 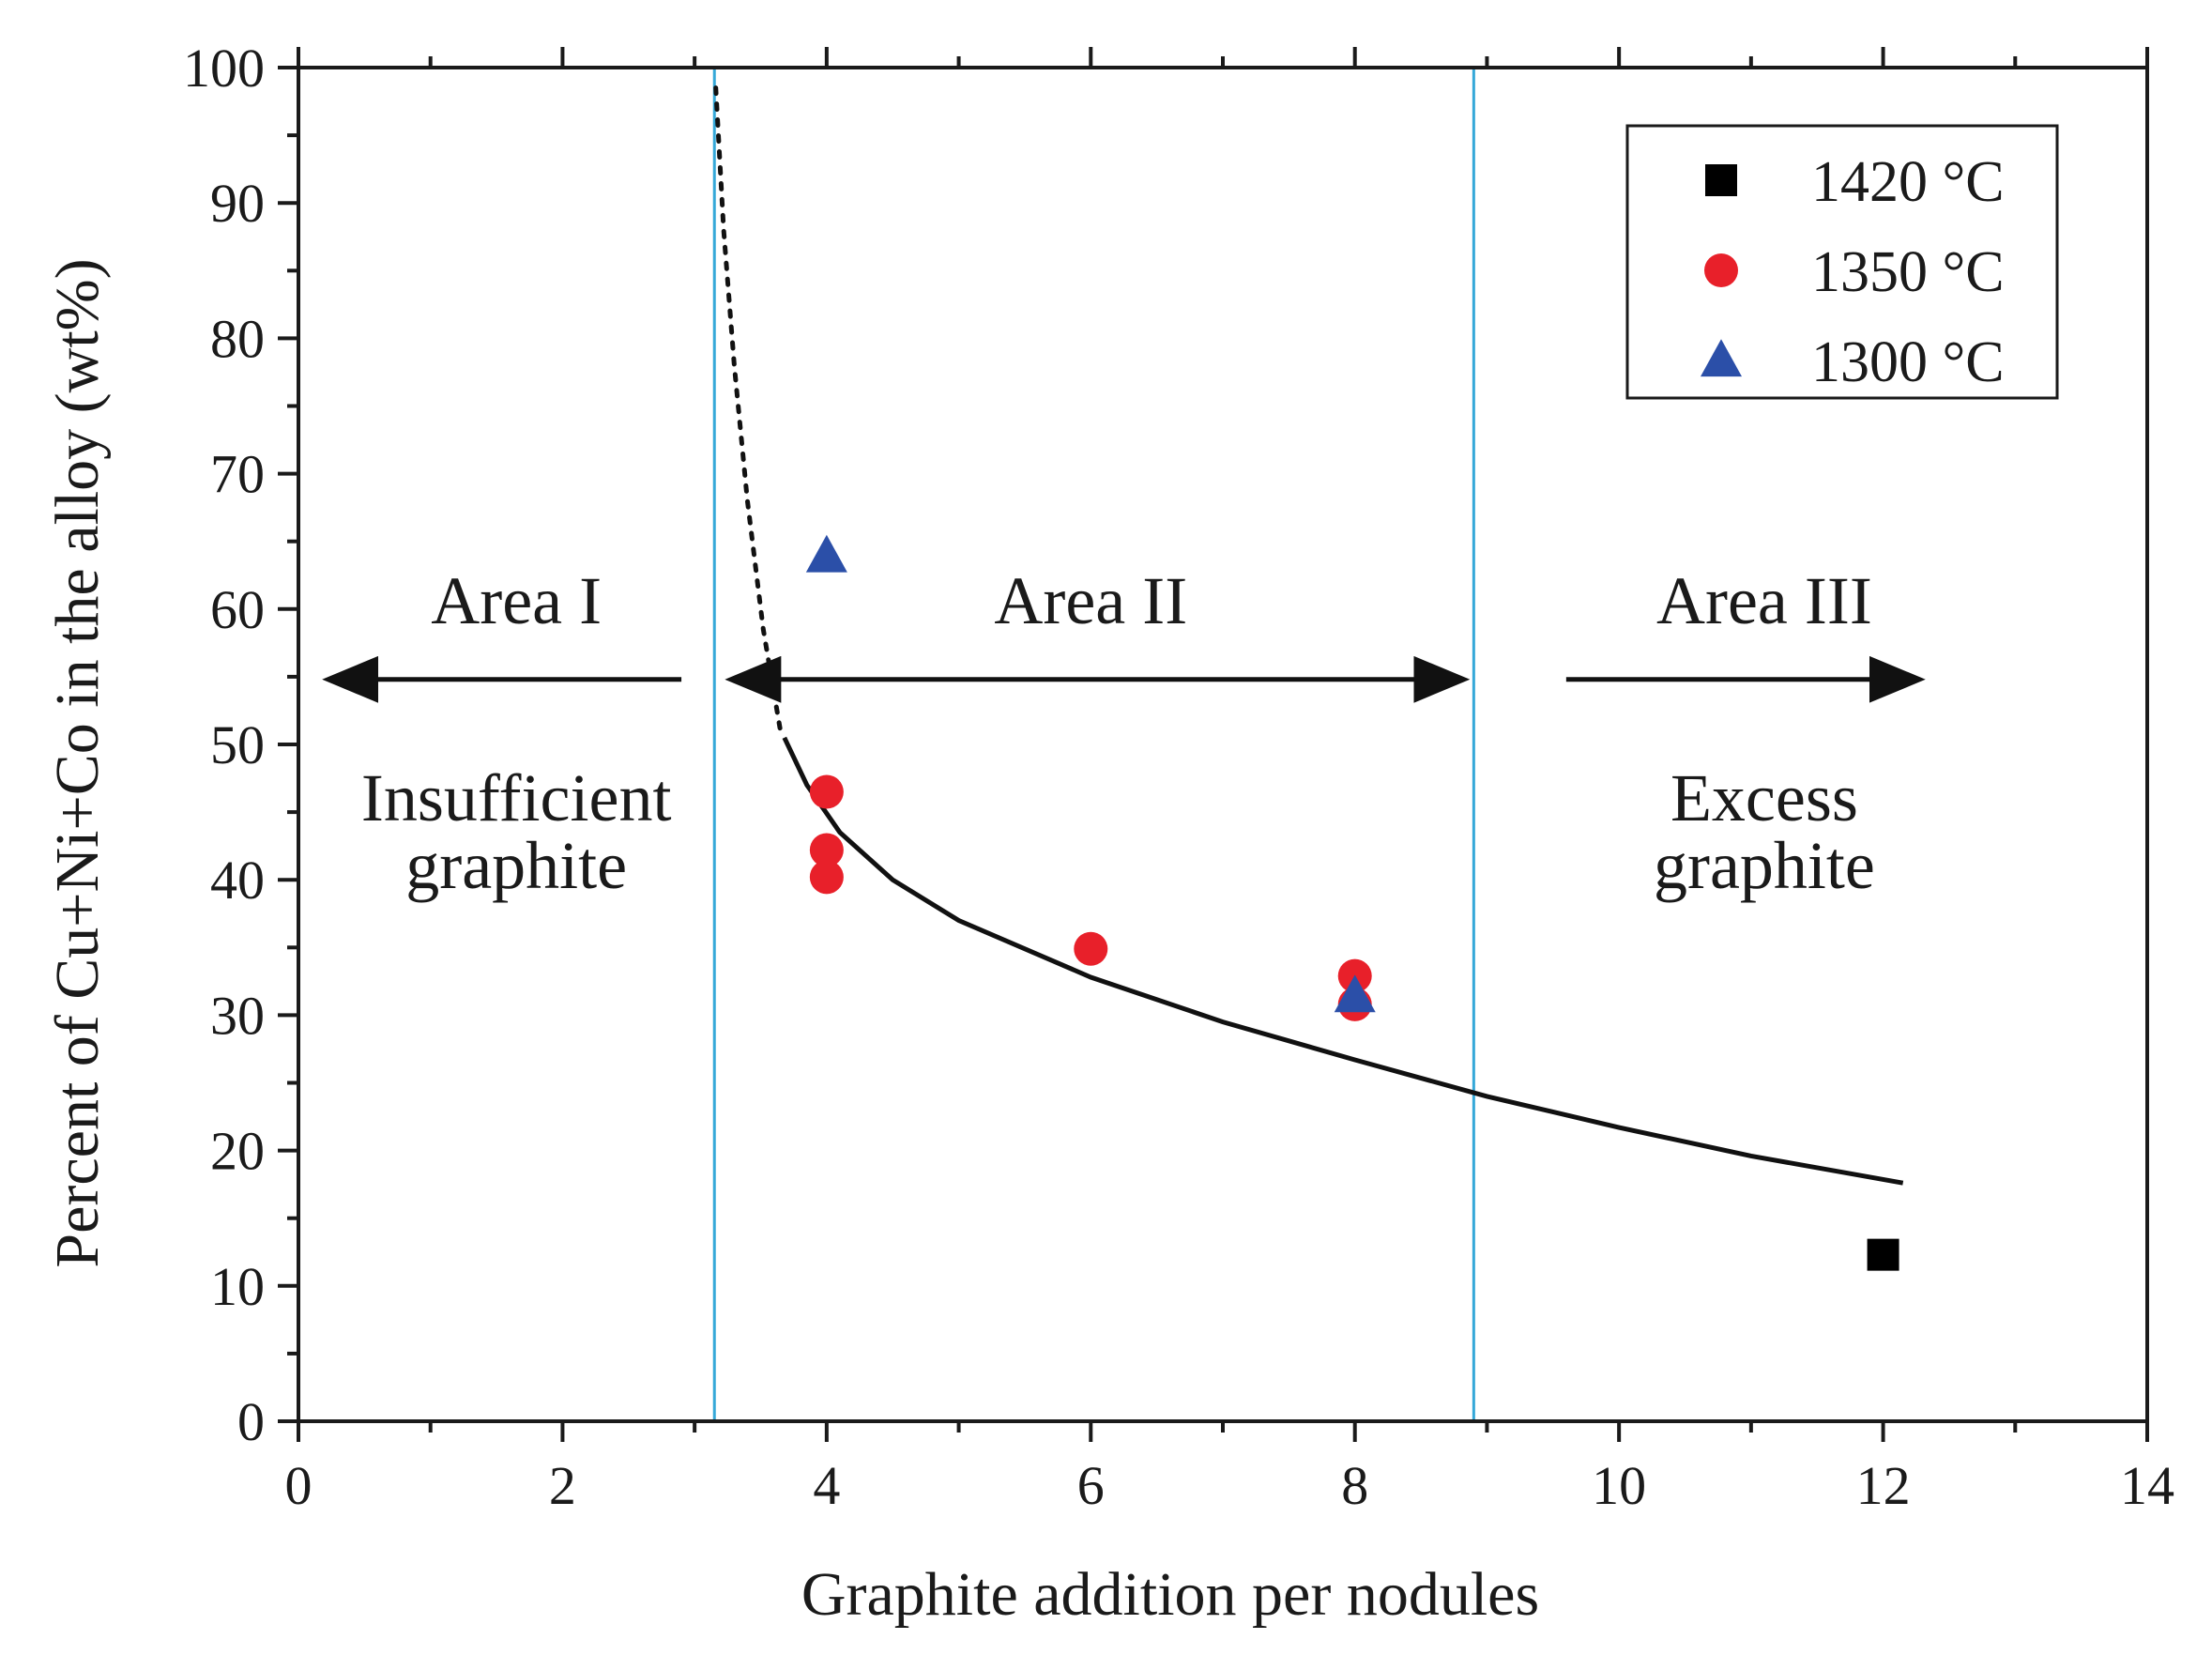 I want to click on y-tick-label: 100, so click(x=224, y=68).